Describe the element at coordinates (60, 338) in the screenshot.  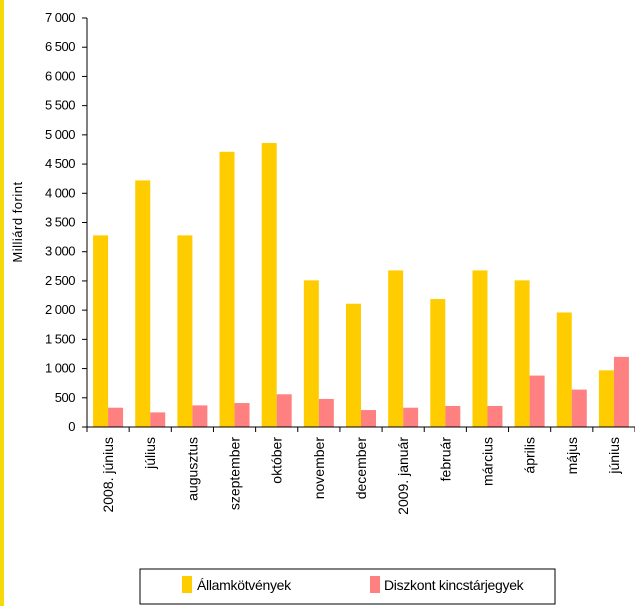
I see `y-tick-label: 1 500` at that location.